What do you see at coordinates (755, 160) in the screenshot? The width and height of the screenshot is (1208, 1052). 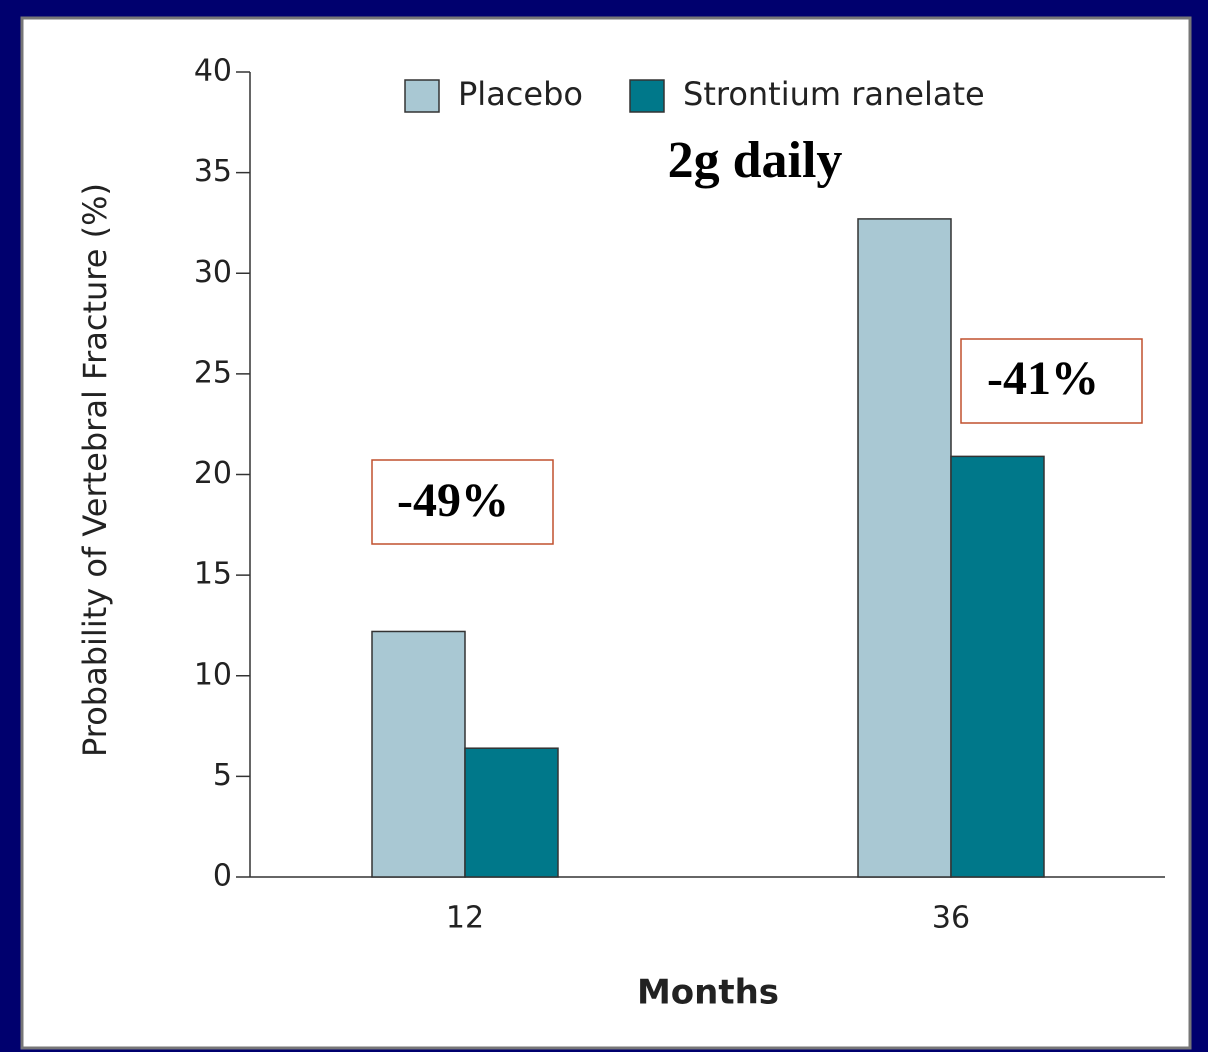 I see `annotation: 2g daily` at bounding box center [755, 160].